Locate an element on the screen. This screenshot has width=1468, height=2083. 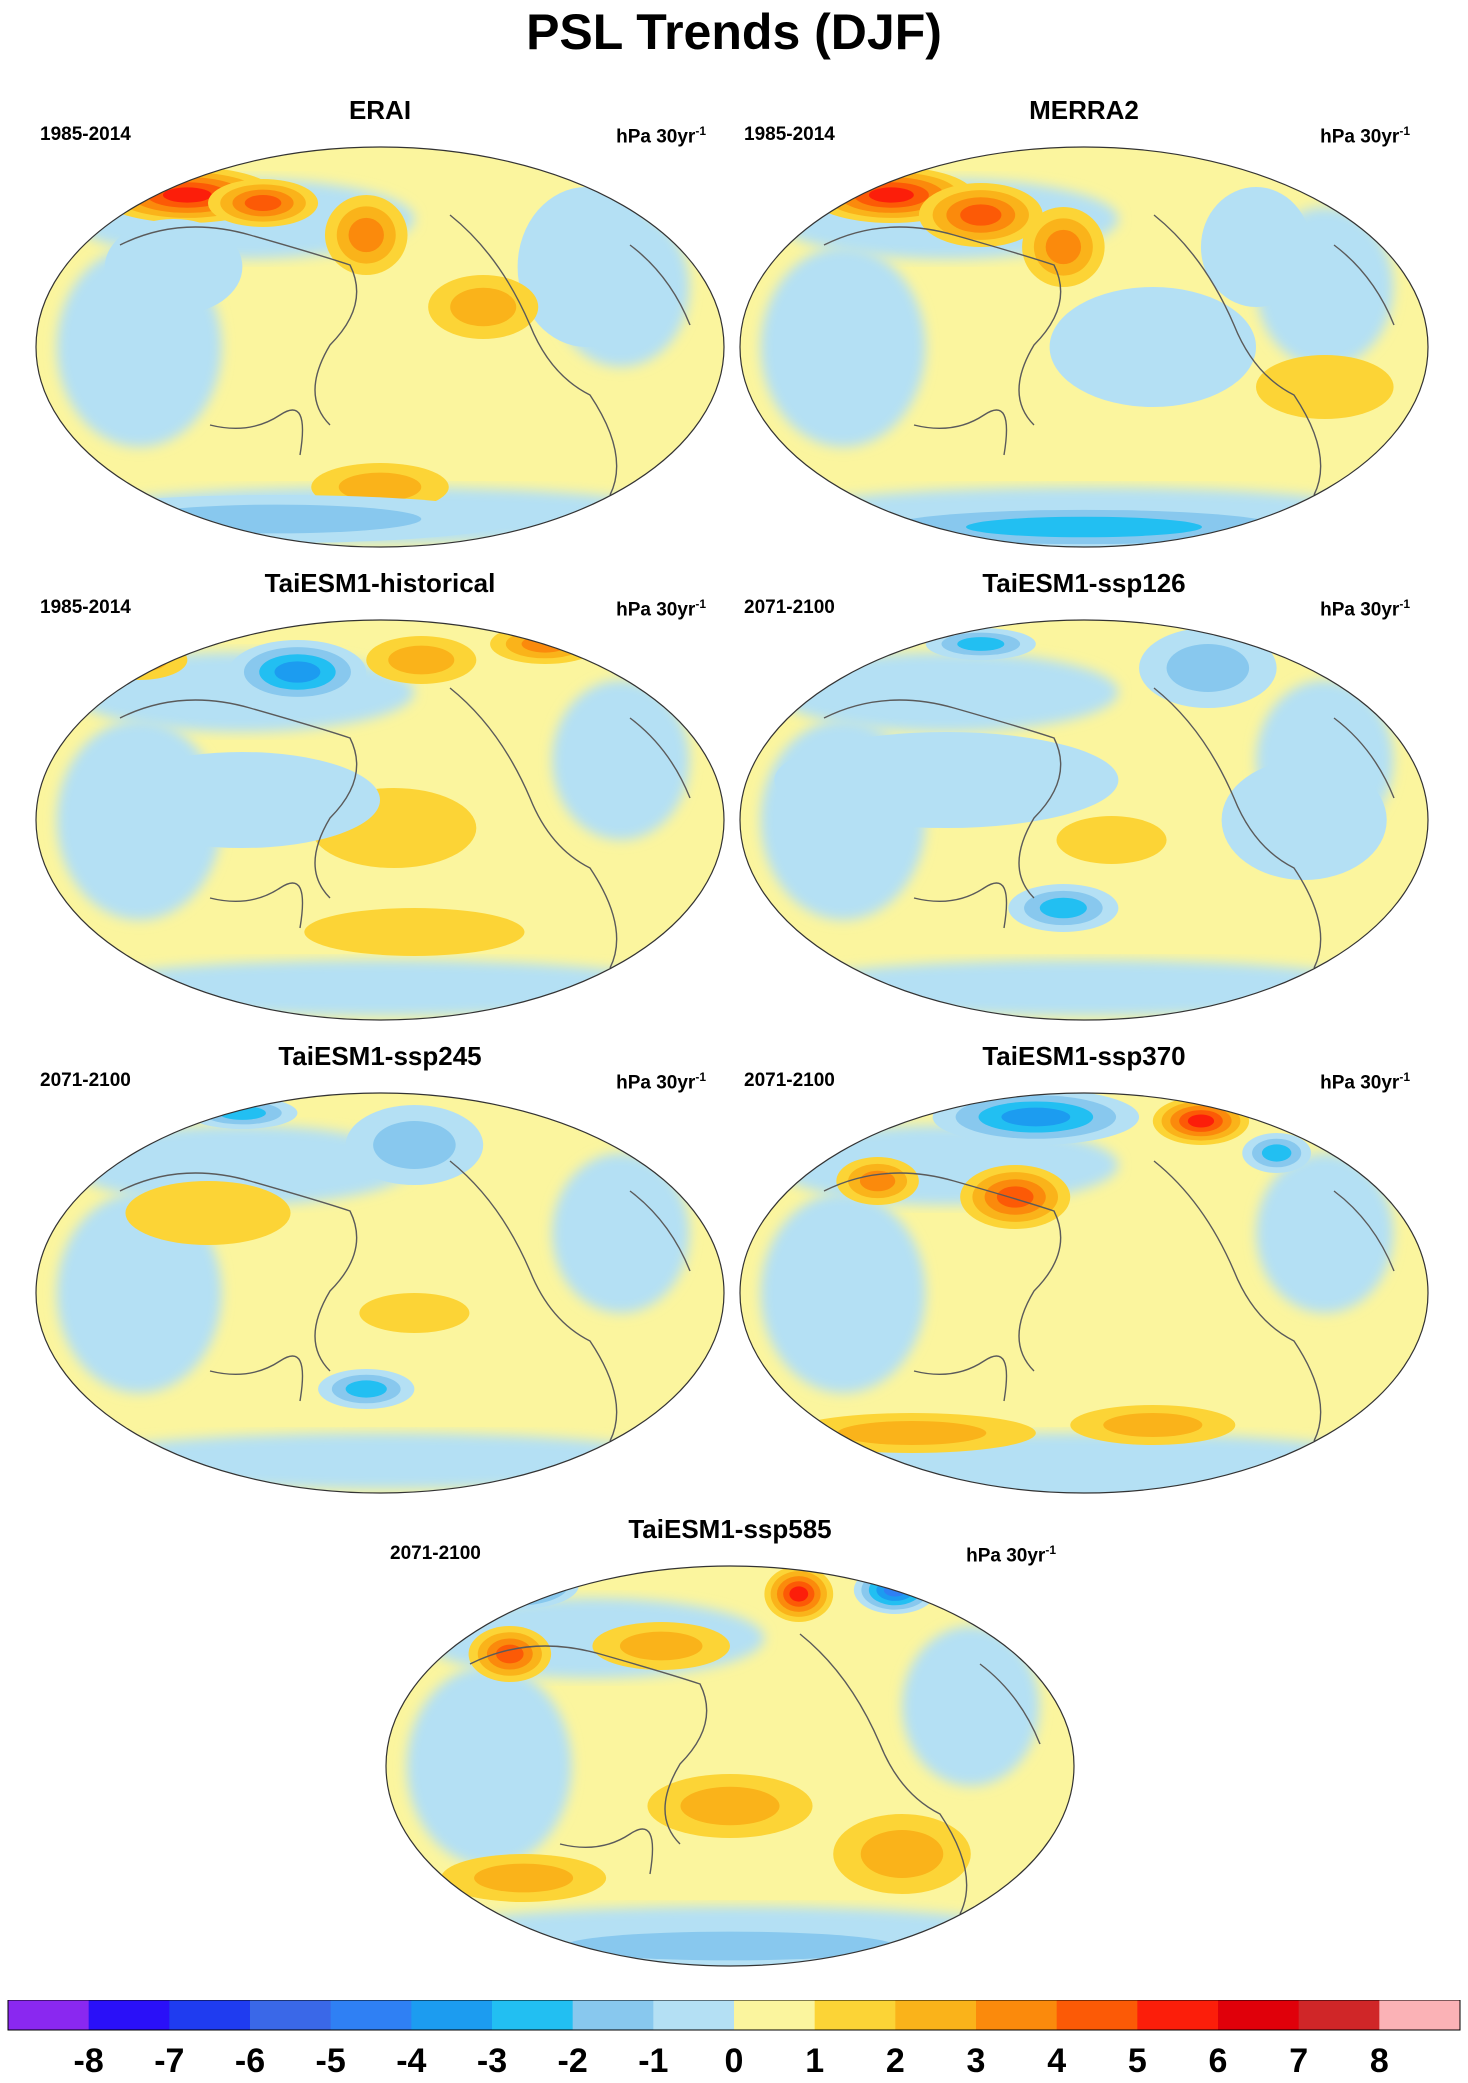
map-panel-hist: TaiESM1-historical 1985-2014 hPa 30yr-1 is located at coordinates (380, 798).